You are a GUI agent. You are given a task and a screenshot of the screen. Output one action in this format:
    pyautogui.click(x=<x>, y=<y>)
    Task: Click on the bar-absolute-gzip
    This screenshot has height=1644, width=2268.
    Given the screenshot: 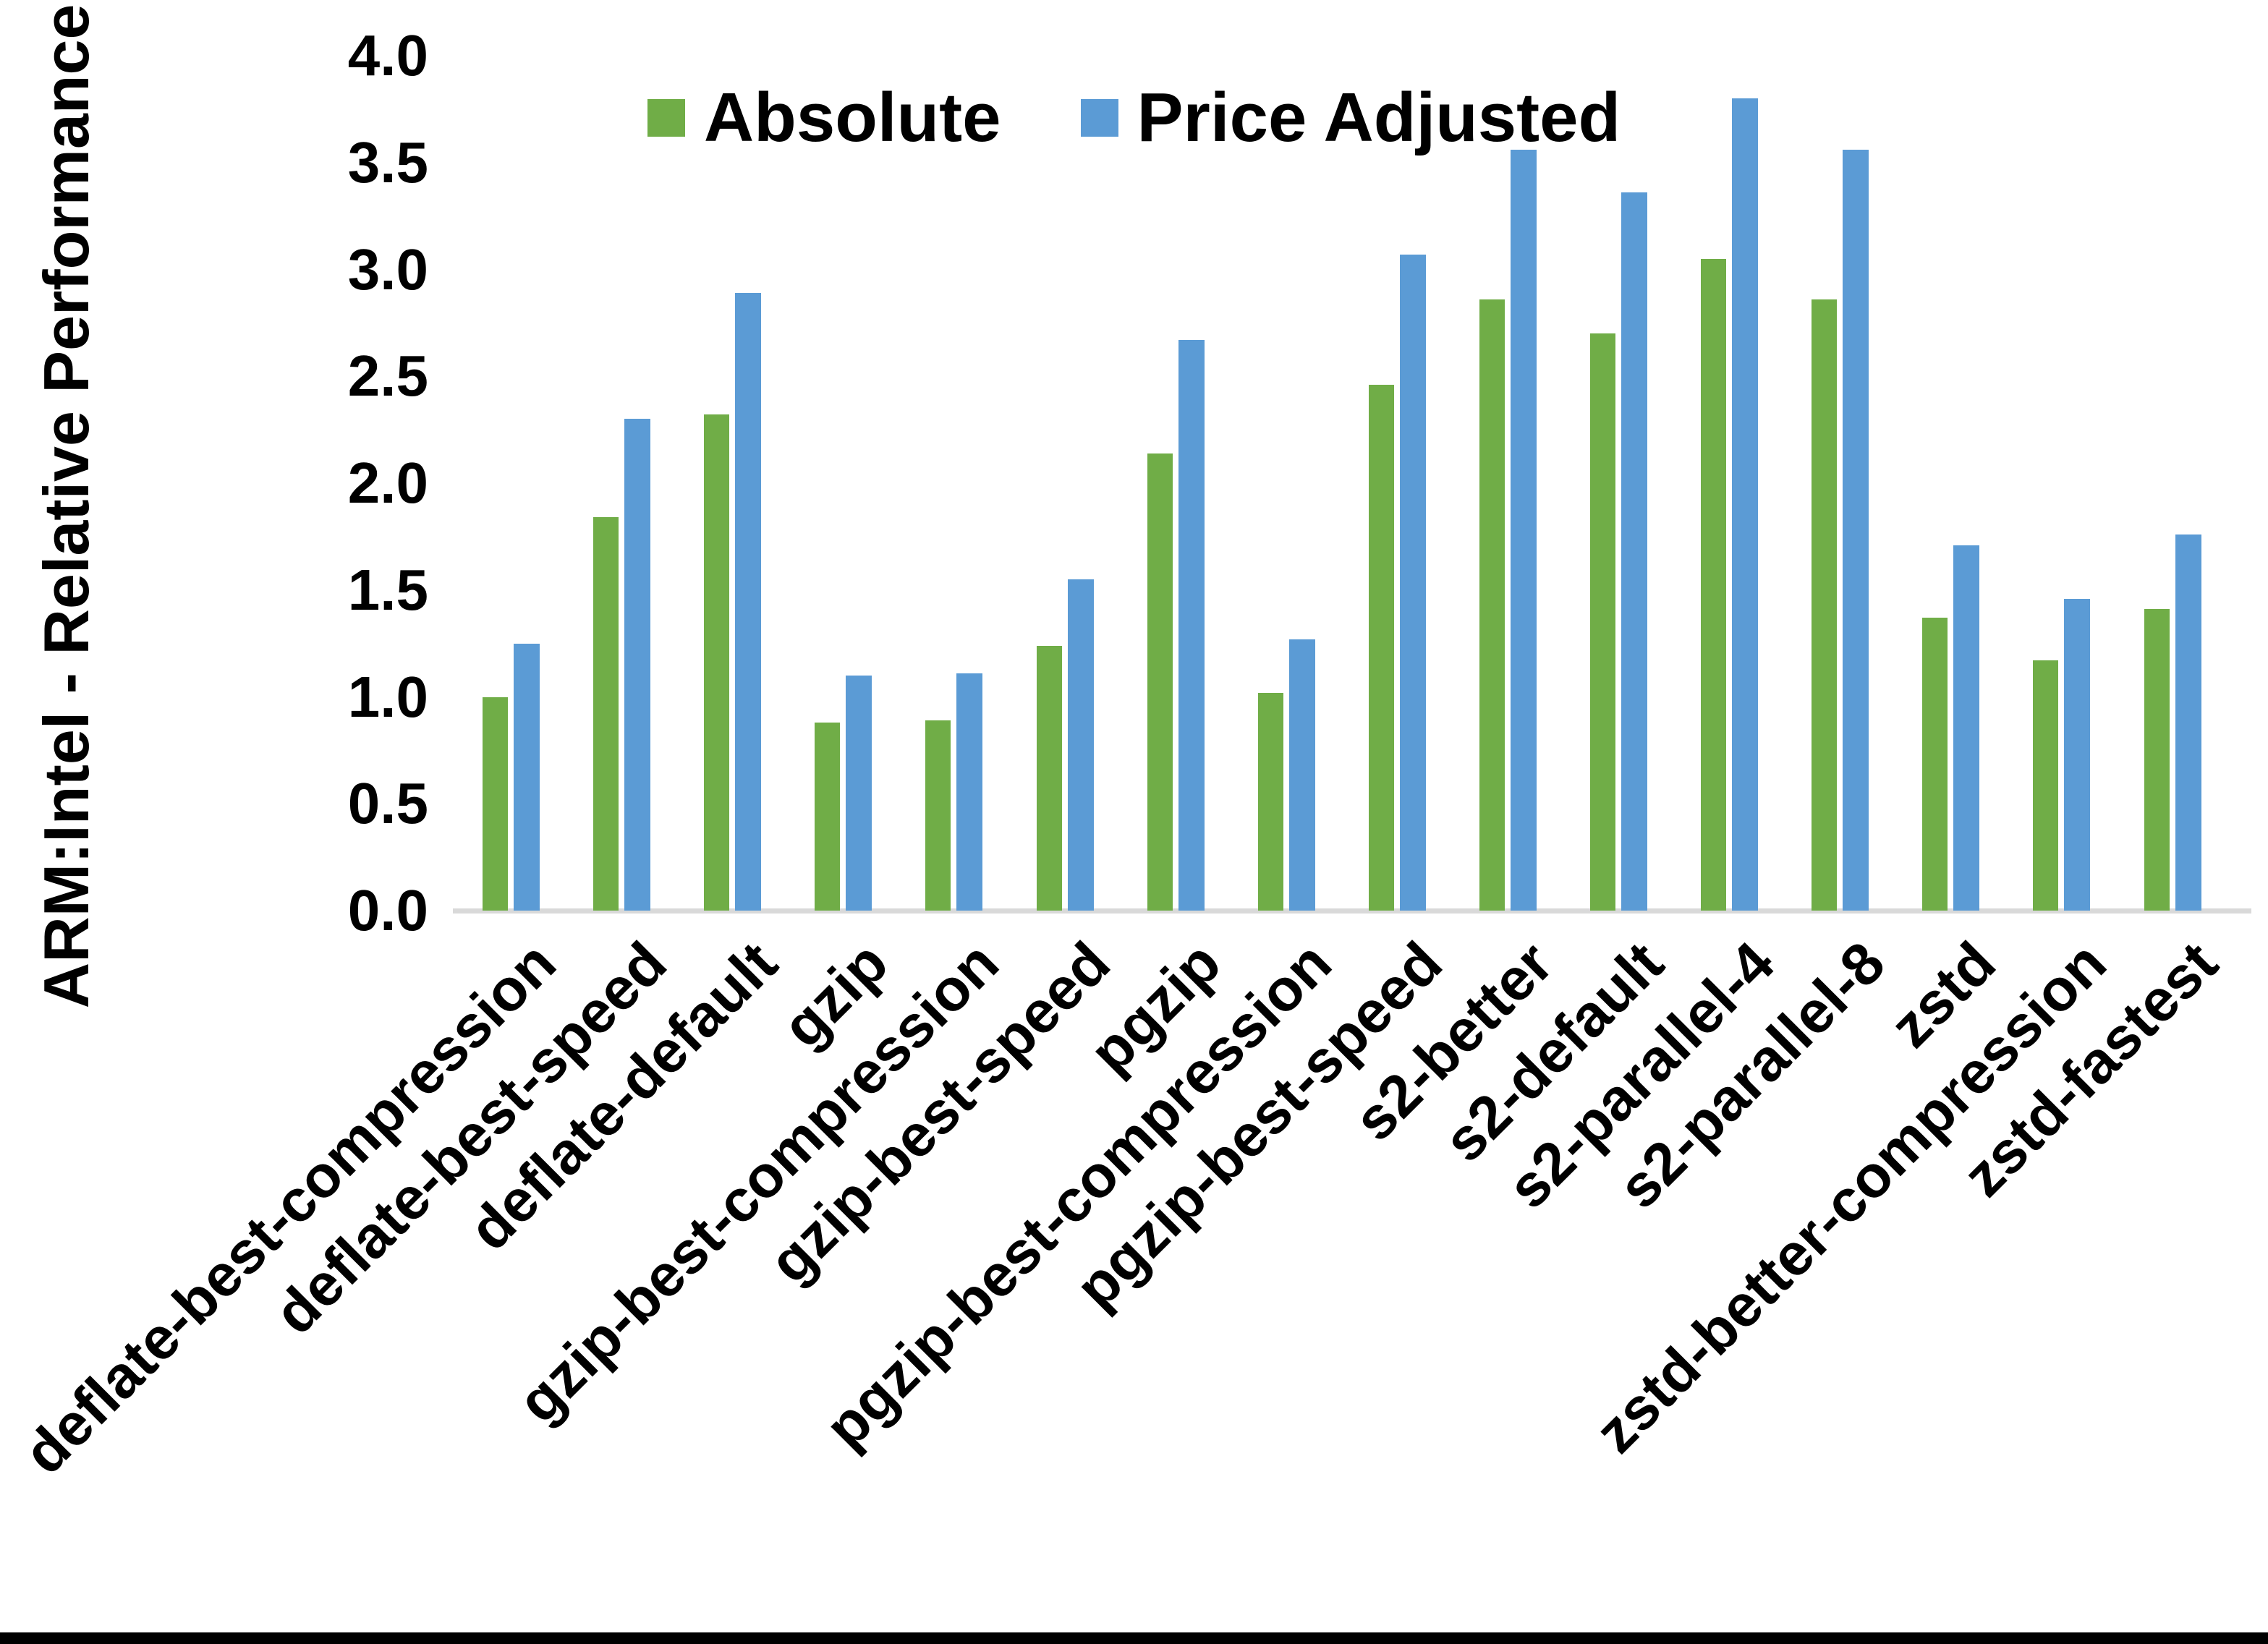 What is the action you would take?
    pyautogui.click(x=828, y=816)
    